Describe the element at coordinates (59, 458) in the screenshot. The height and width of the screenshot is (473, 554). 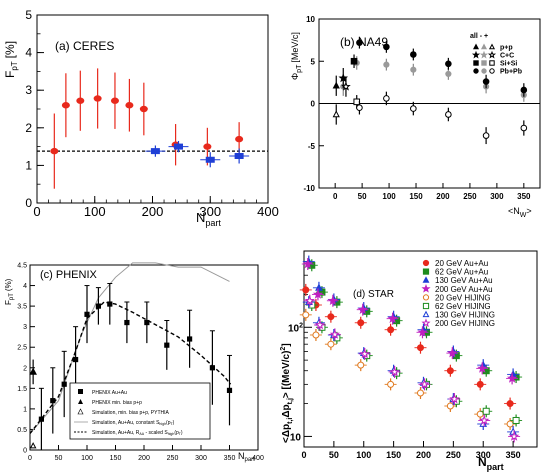
I see `x-tick-label: 50` at that location.